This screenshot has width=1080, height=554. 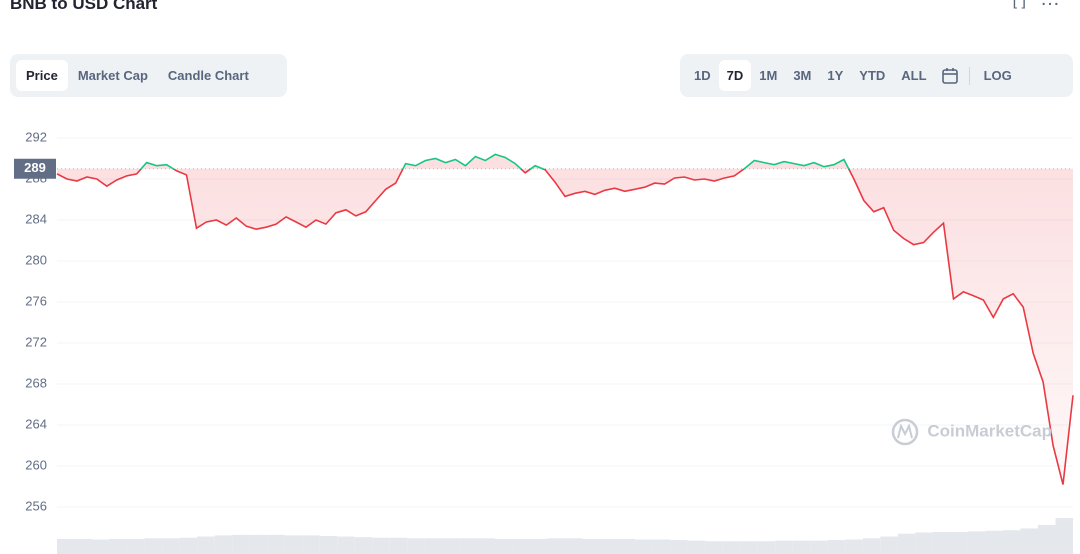 I want to click on separator, so click(x=969, y=75).